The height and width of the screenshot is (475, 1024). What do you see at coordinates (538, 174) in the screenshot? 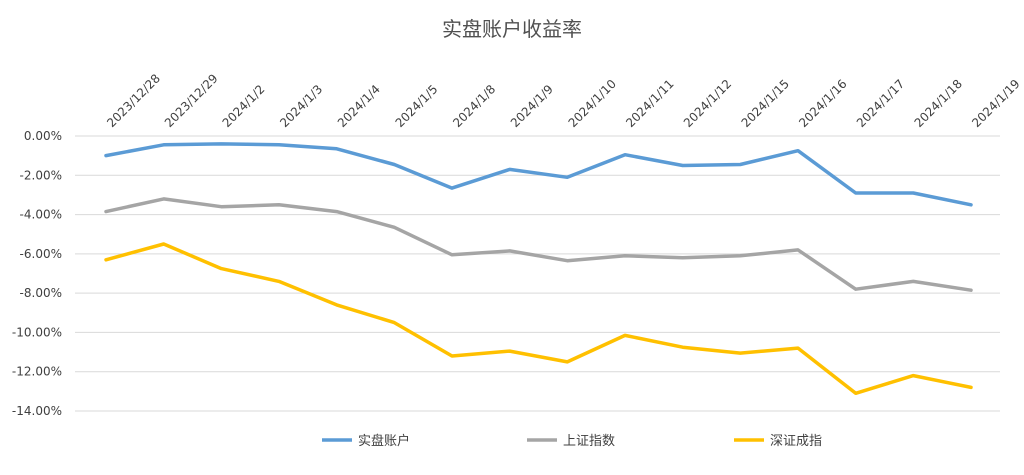
I see `series-line` at bounding box center [538, 174].